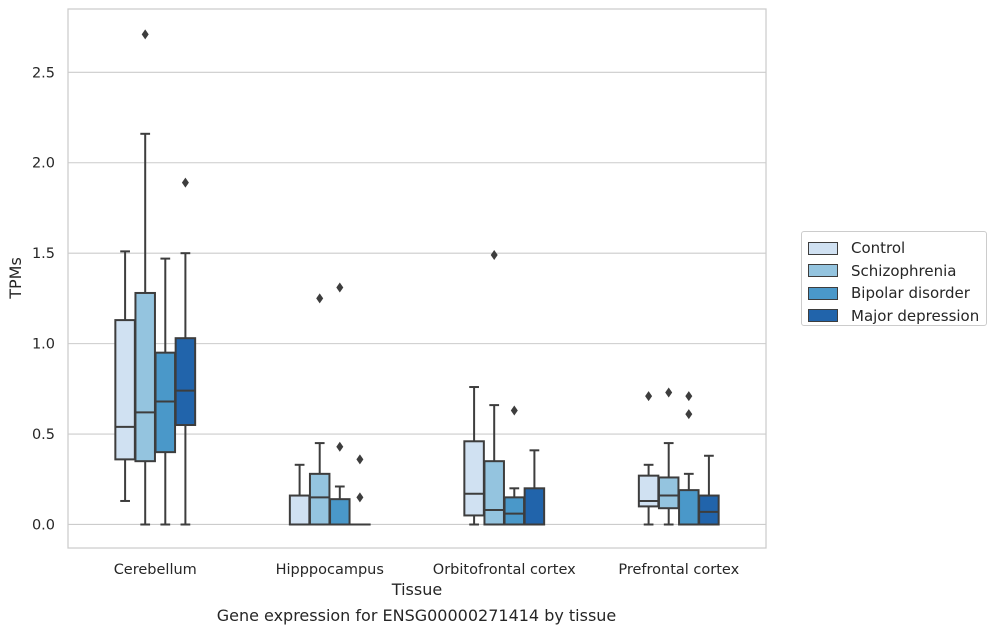 Image resolution: width=997 pixels, height=634 pixels. I want to click on y-axis-label: TPMs, so click(15, 278).